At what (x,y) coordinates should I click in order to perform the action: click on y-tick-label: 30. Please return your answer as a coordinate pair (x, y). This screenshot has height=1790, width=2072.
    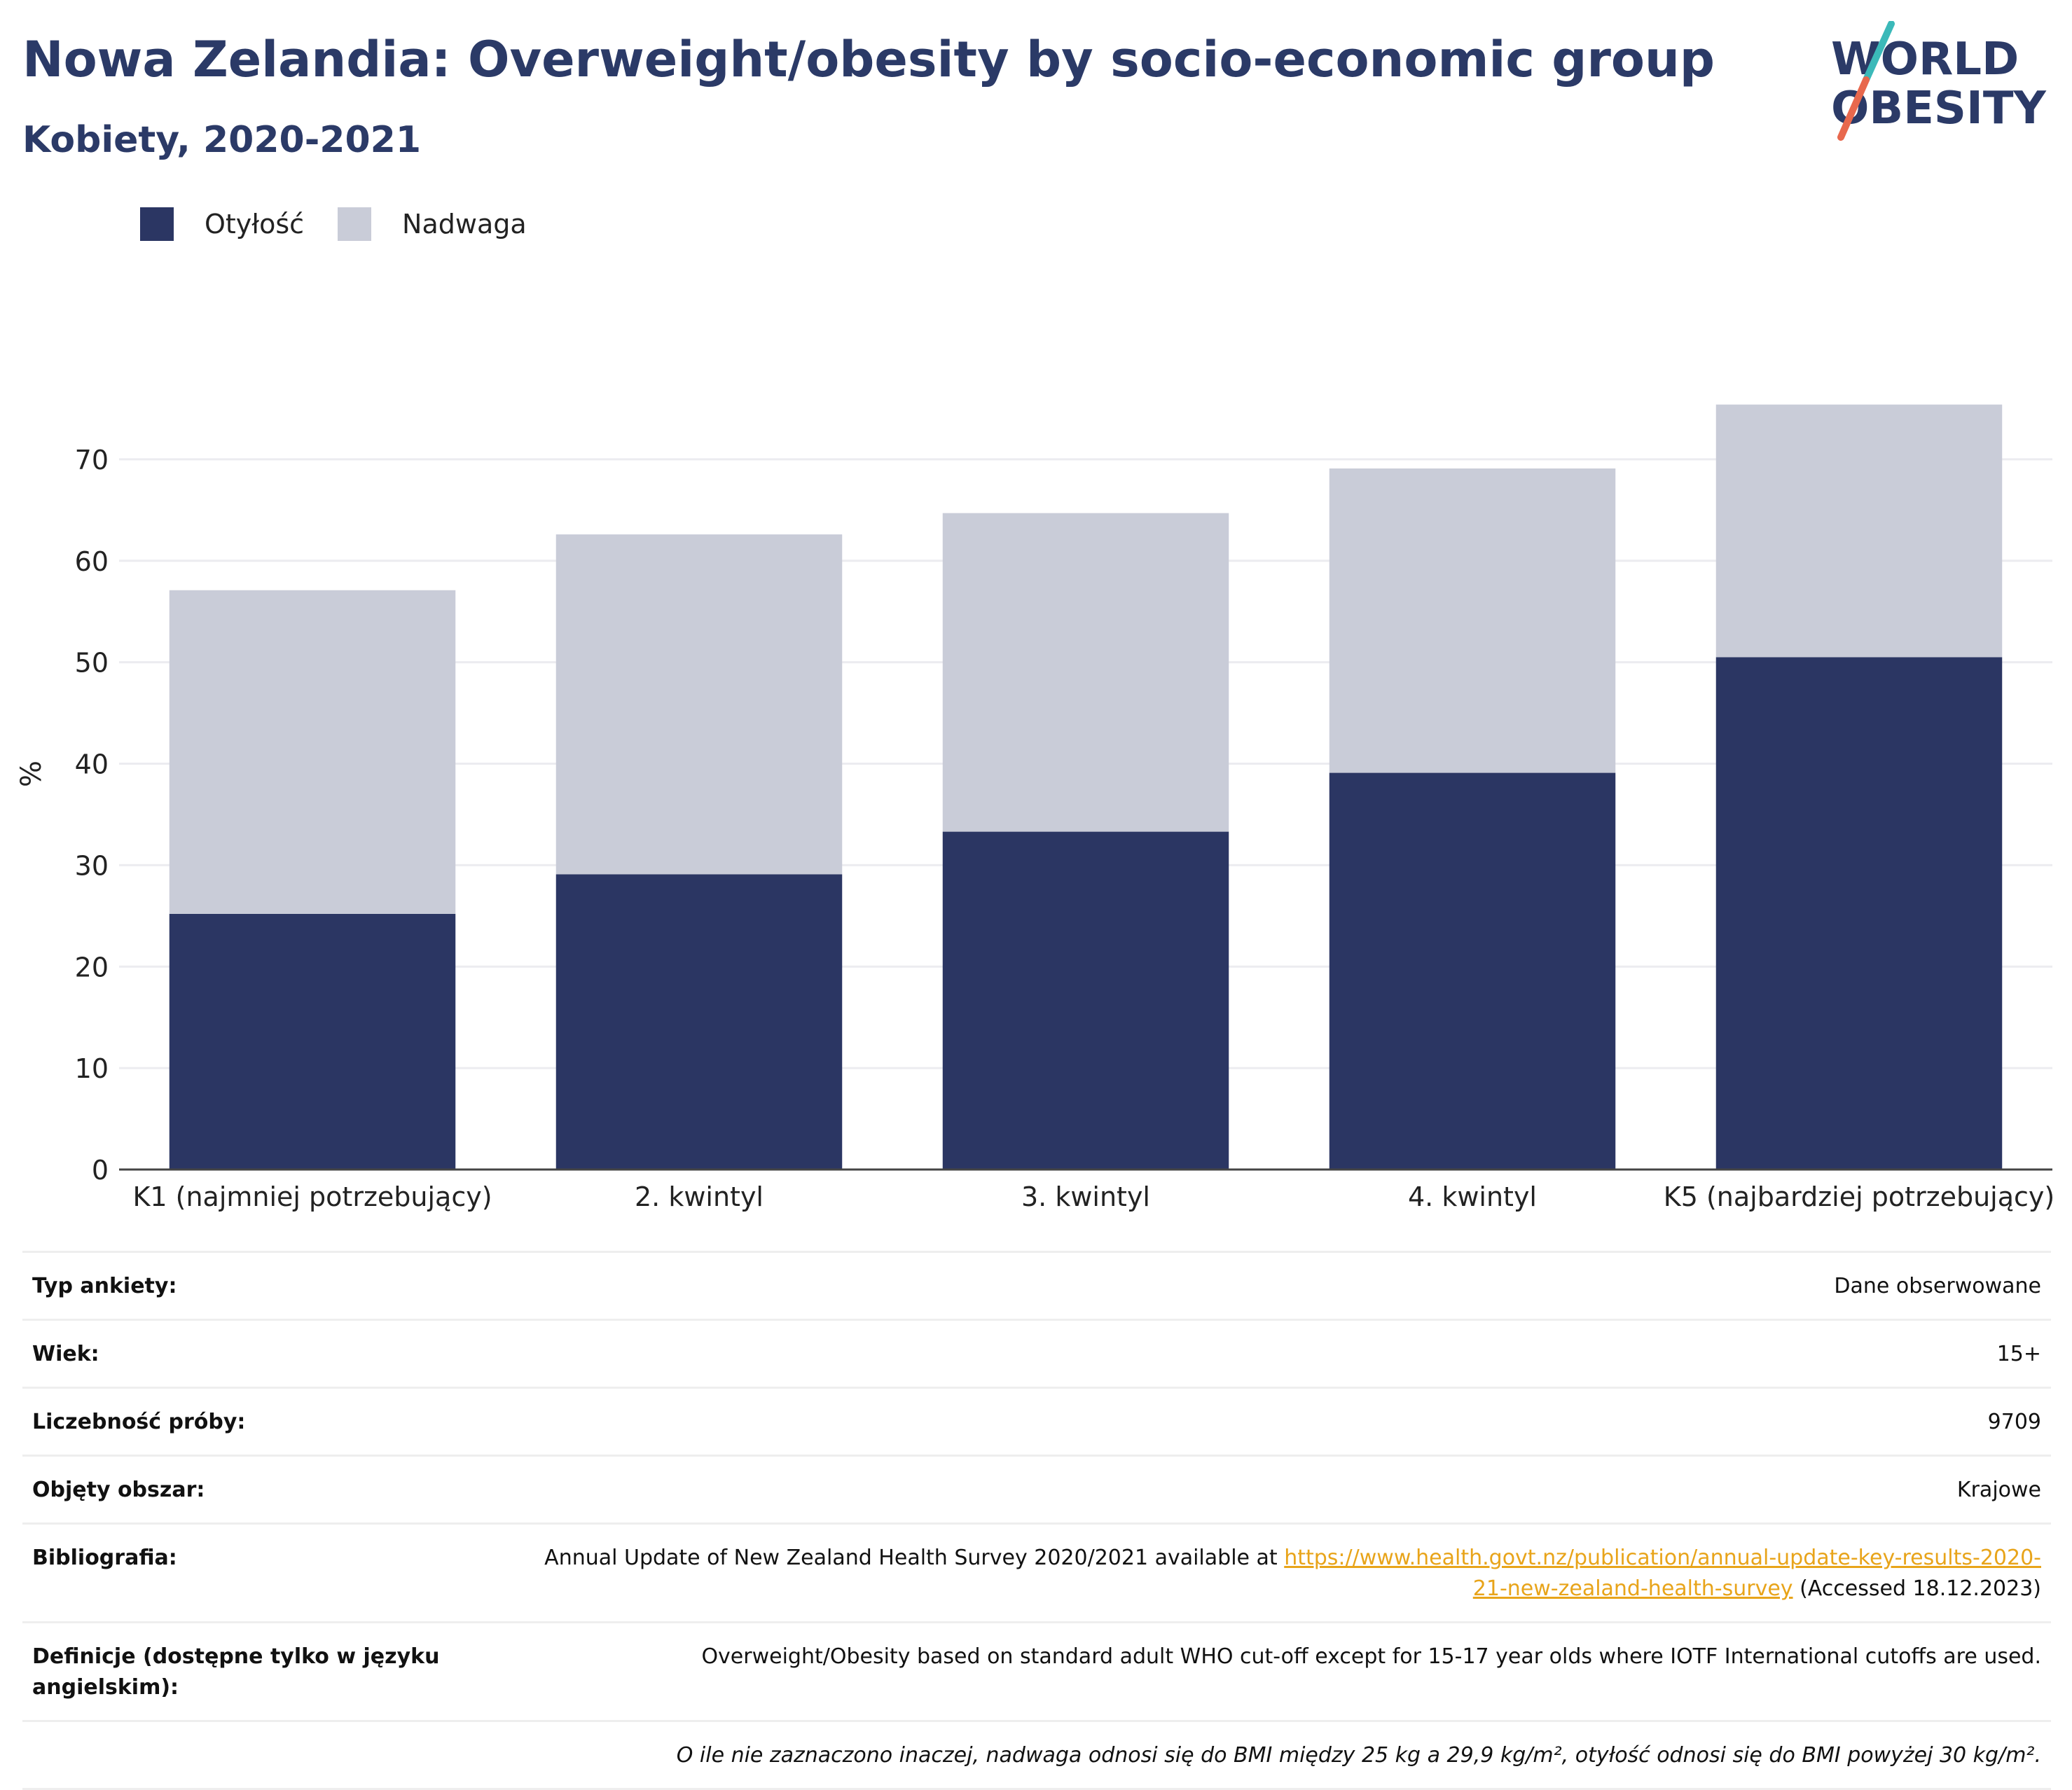
    Looking at the image, I should click on (92, 865).